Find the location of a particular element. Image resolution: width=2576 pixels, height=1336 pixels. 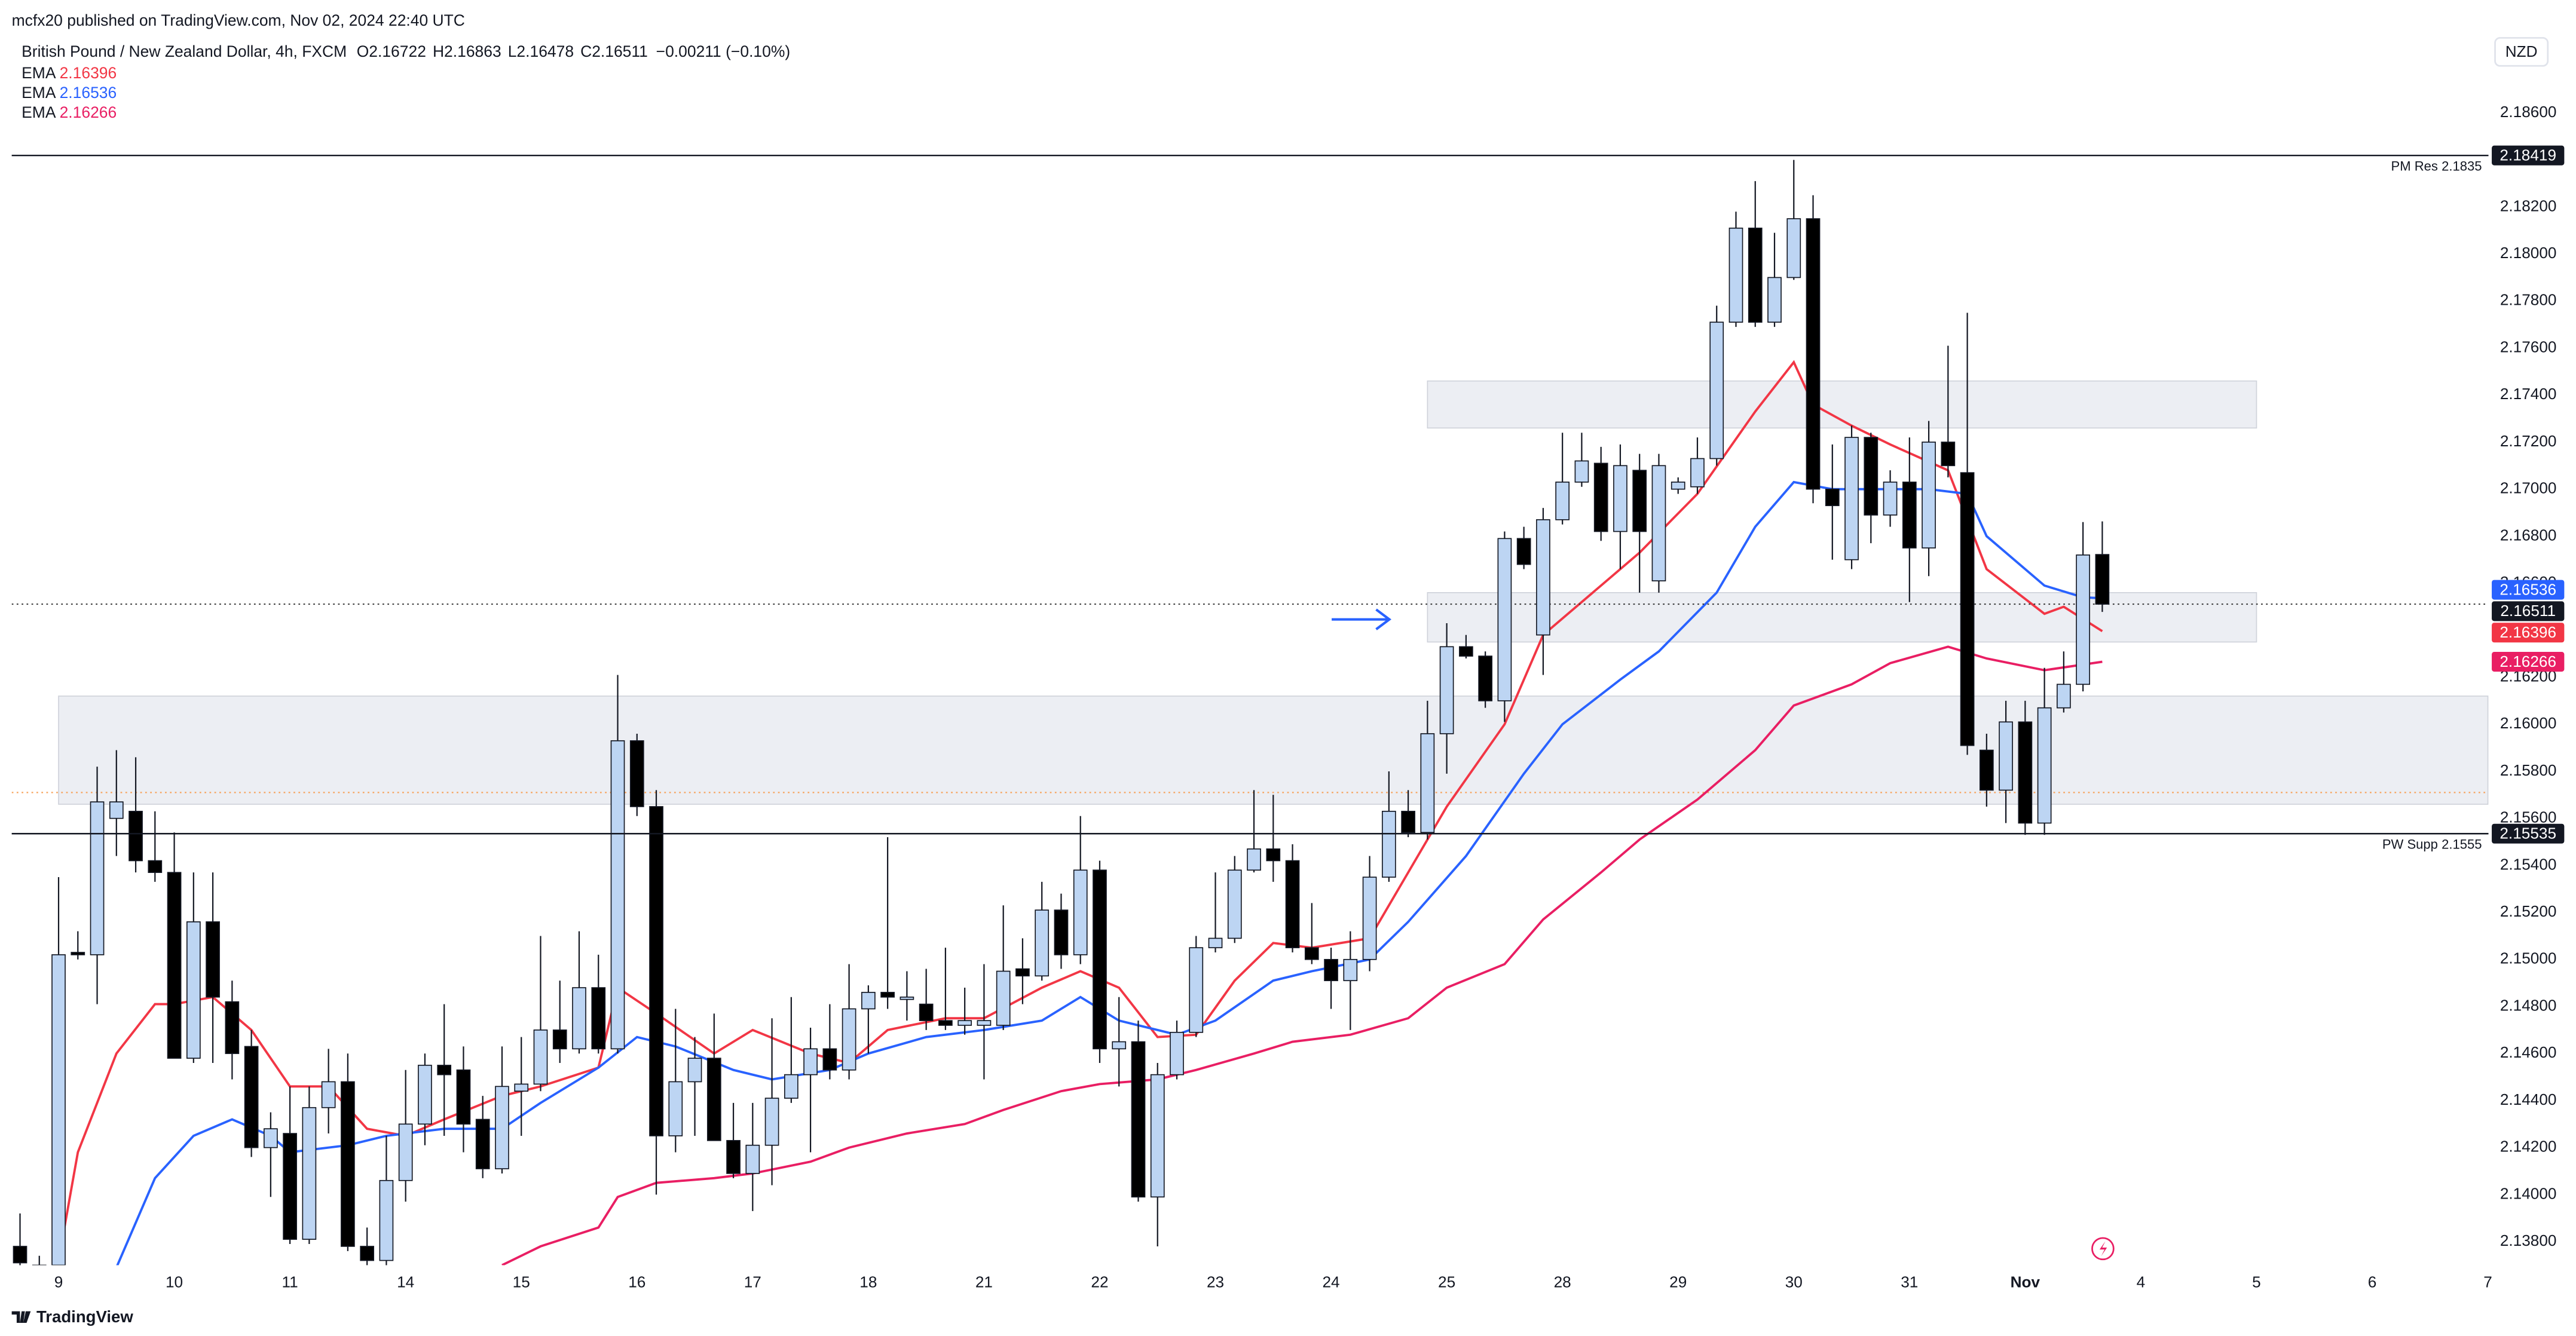

currency-box is located at coordinates (2521, 52).